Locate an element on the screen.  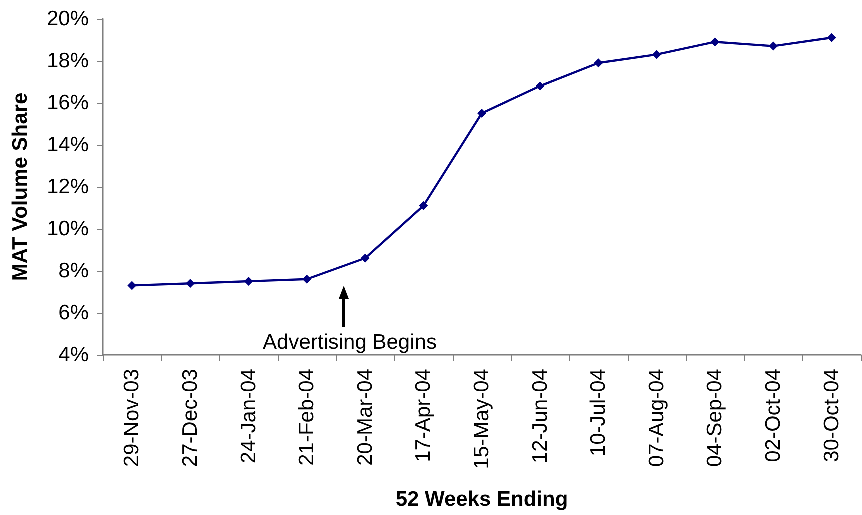
y-tick-label: 16% is located at coordinates (67, 103).